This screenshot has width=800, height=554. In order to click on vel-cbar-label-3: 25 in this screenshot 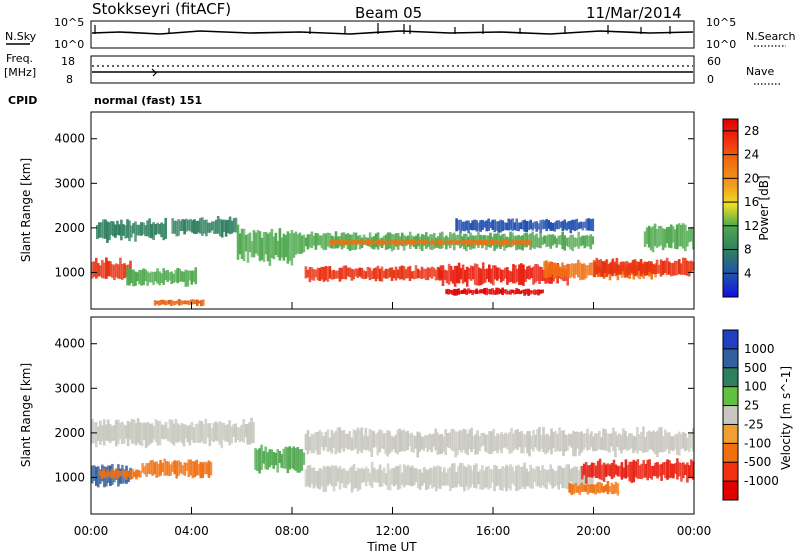, I will do `click(751, 406)`.